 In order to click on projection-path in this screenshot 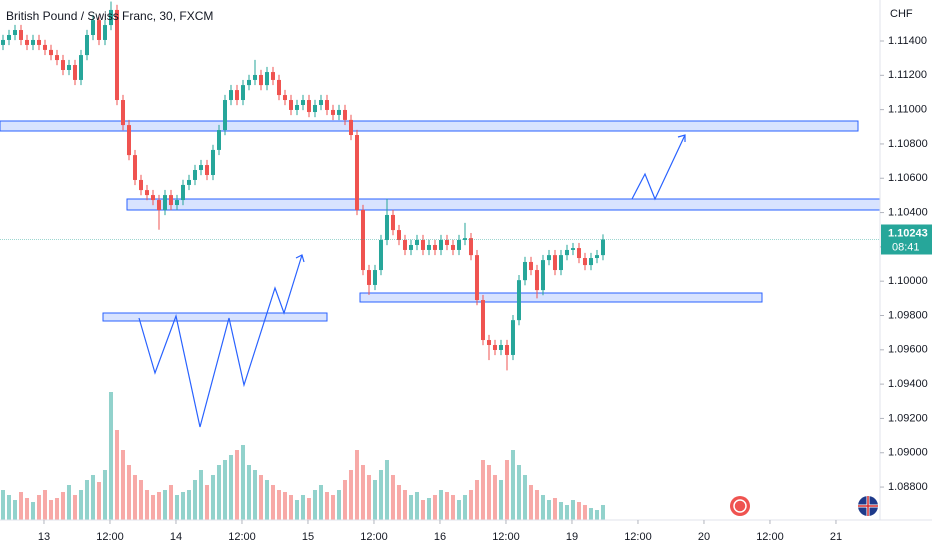, I will do `click(220, 341)`.